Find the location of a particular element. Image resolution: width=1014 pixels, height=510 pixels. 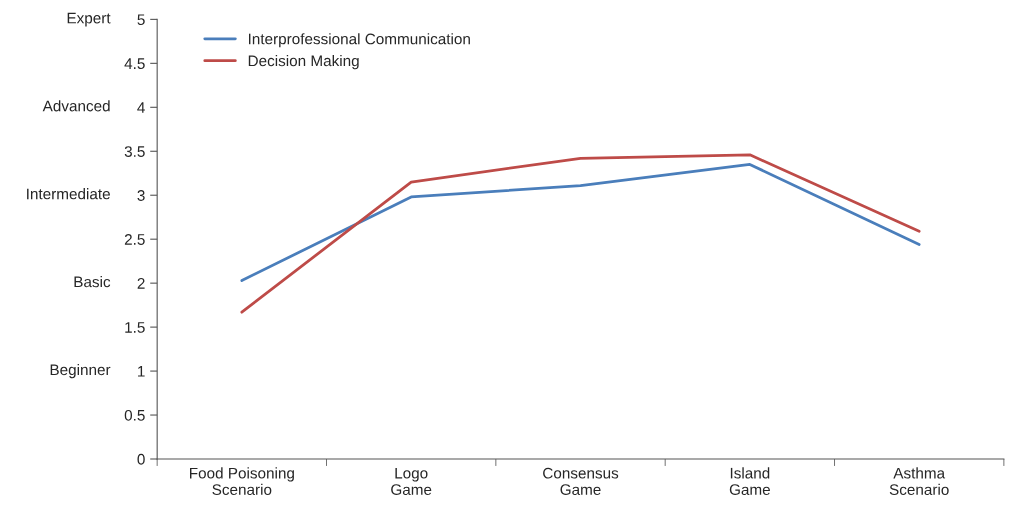

y-tick-label: 2 is located at coordinates (141, 283).